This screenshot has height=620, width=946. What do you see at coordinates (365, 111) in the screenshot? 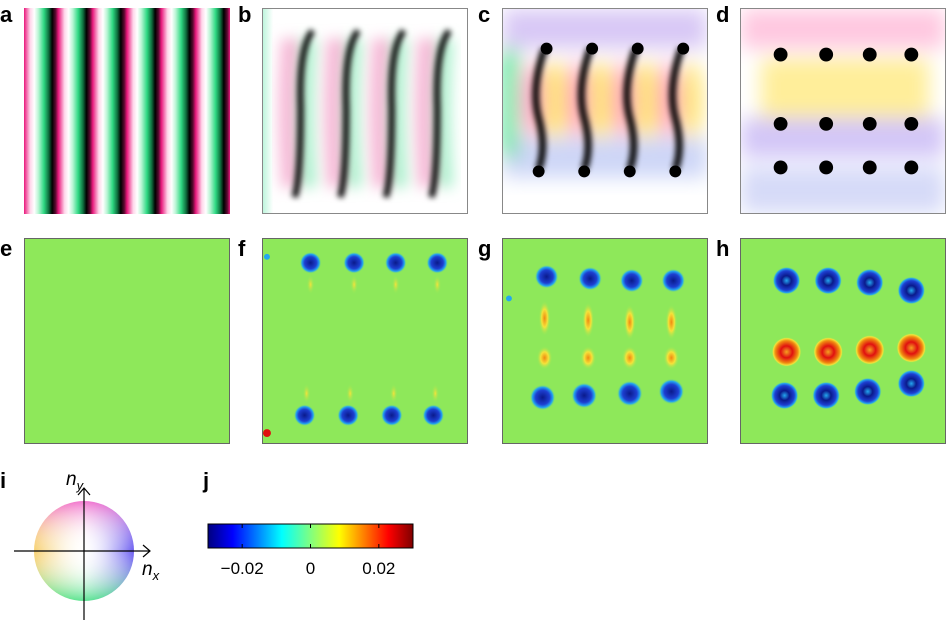
I see `panel-b-curved-stripes` at bounding box center [365, 111].